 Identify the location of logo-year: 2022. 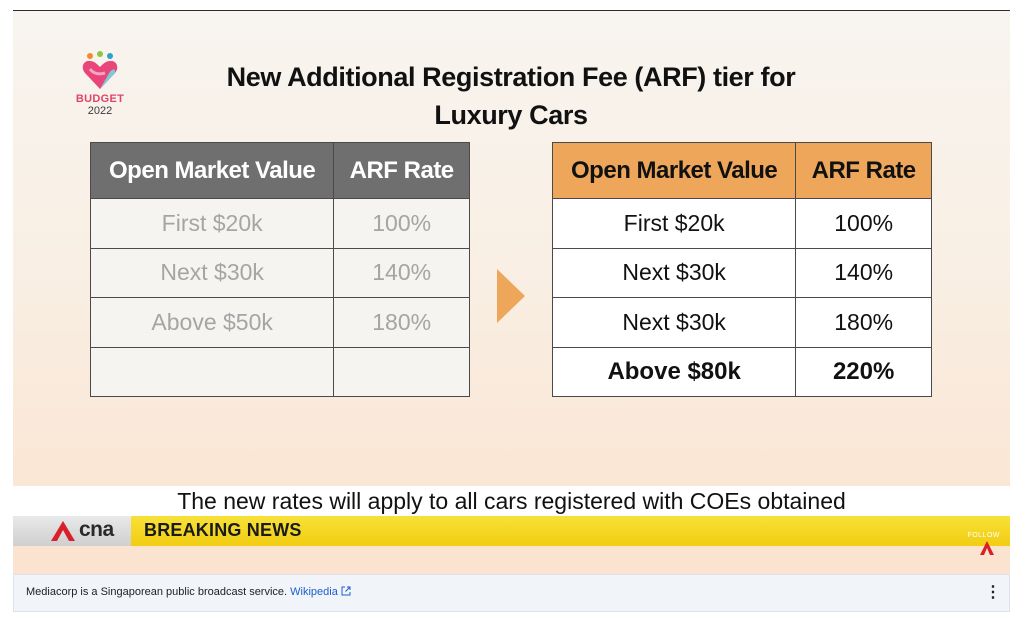
(100, 111).